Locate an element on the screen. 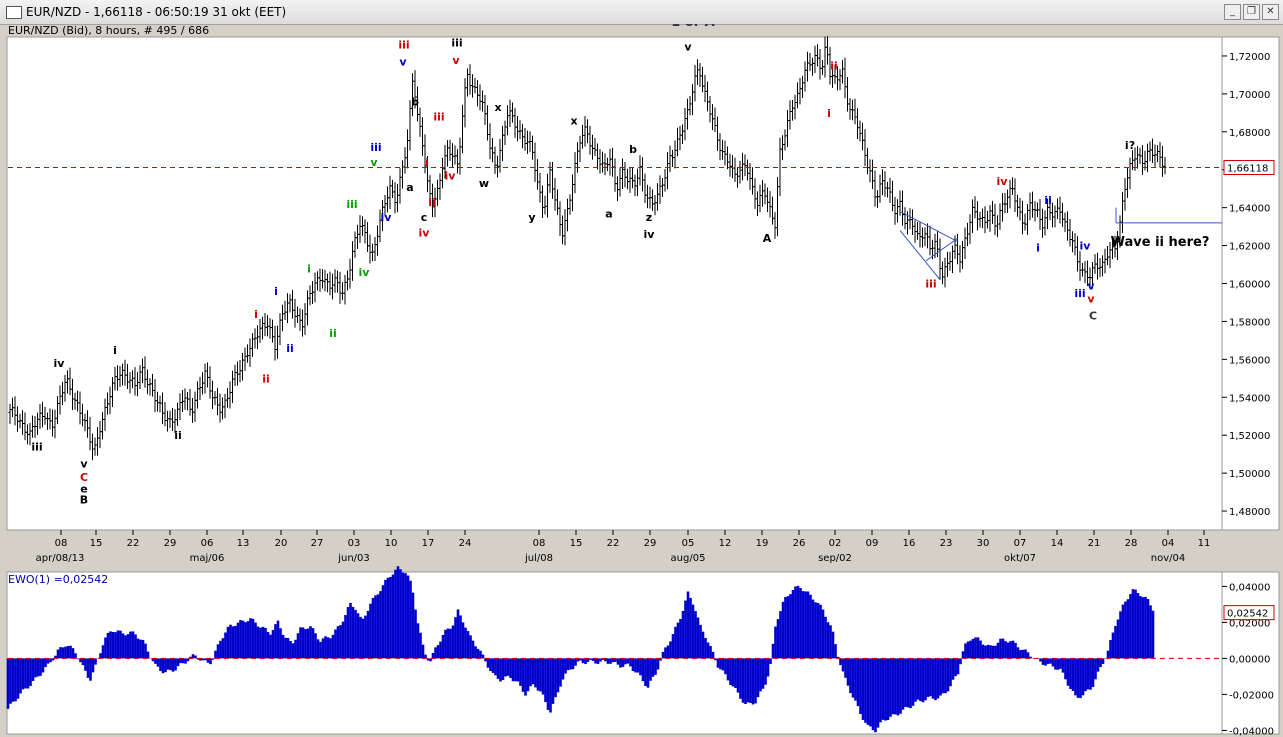  x-axis-day-label: 30 is located at coordinates (983, 543).